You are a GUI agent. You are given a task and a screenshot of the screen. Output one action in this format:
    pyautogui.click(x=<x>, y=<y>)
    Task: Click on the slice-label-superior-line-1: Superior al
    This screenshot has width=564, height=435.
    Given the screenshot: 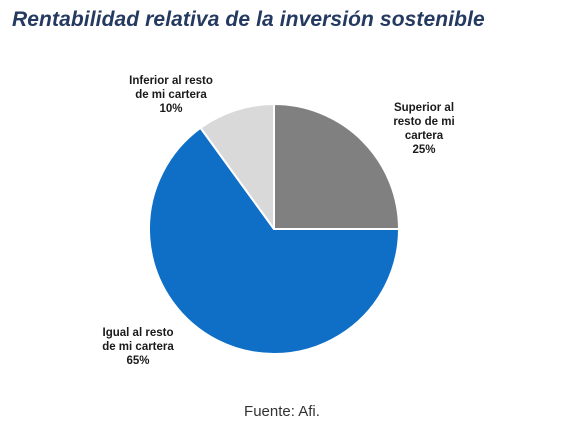 What is the action you would take?
    pyautogui.click(x=424, y=108)
    